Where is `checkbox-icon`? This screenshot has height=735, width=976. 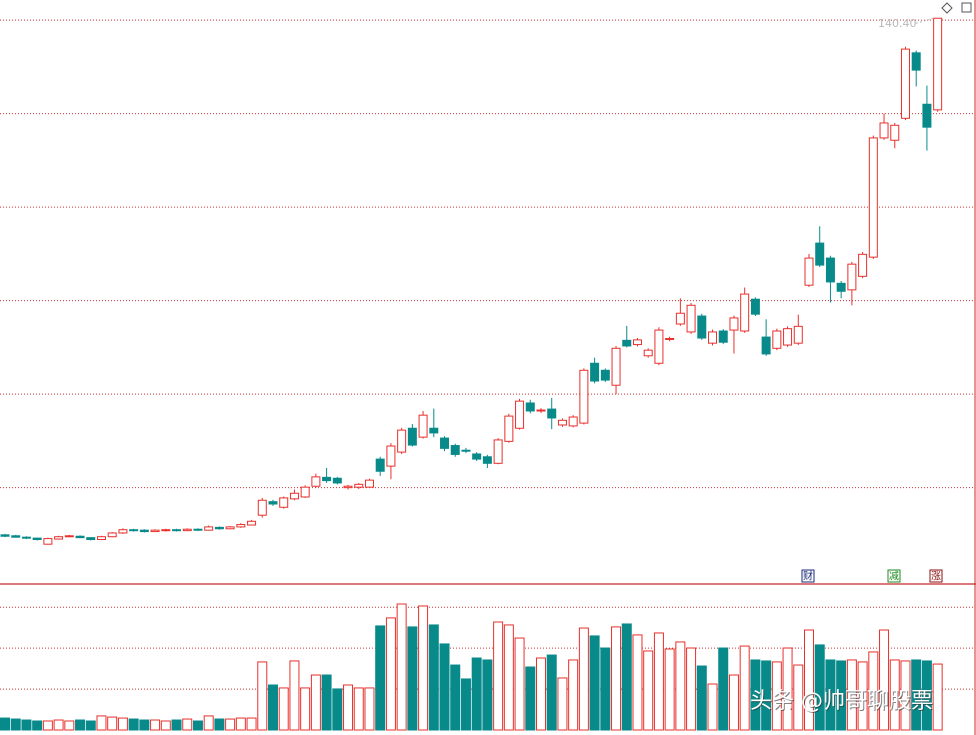 checkbox-icon is located at coordinates (966, 7).